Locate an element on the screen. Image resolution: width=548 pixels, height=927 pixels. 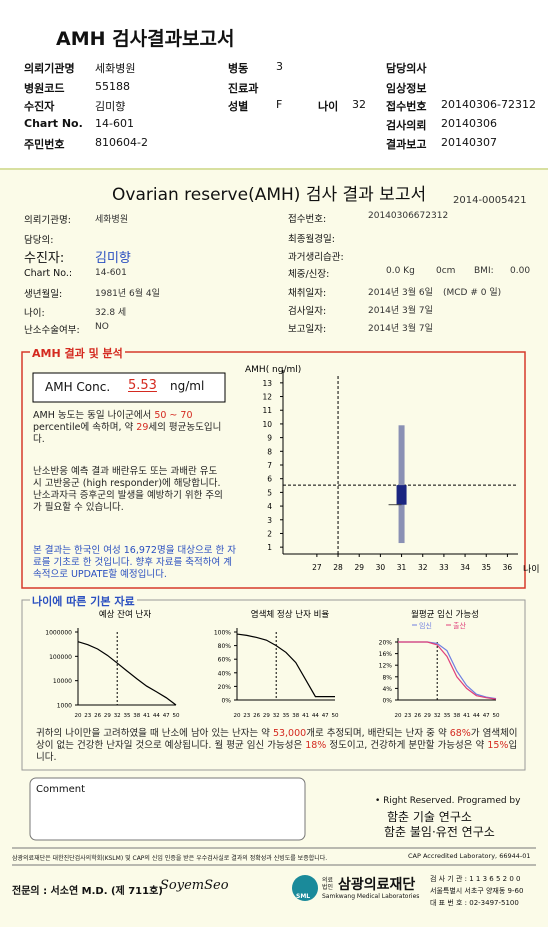
header-label: 진료과 is located at coordinates (243, 88).